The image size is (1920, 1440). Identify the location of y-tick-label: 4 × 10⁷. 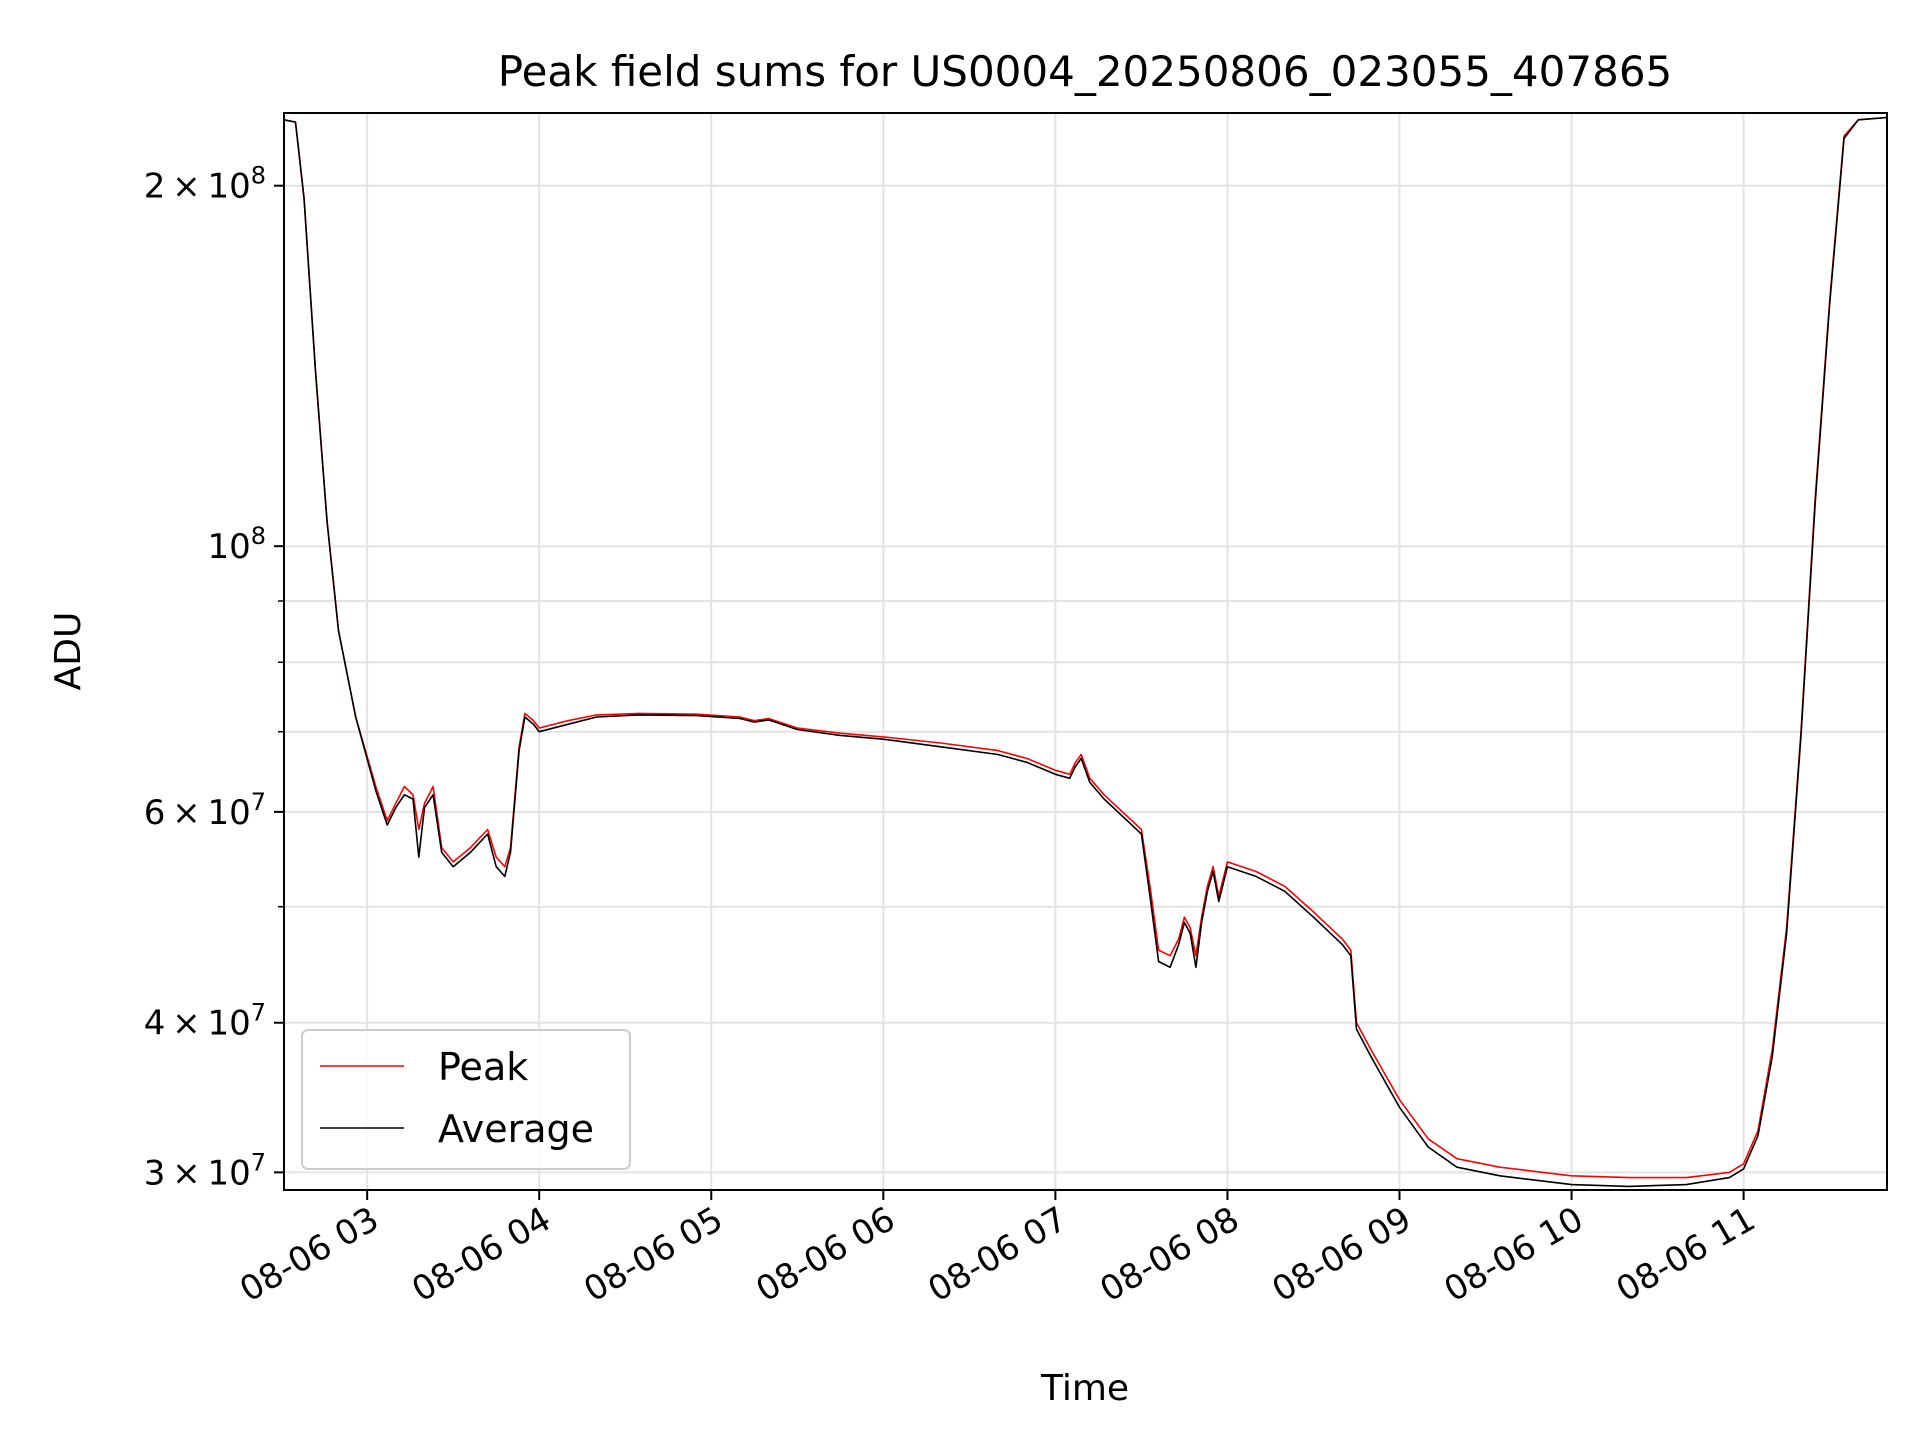
(205, 1021).